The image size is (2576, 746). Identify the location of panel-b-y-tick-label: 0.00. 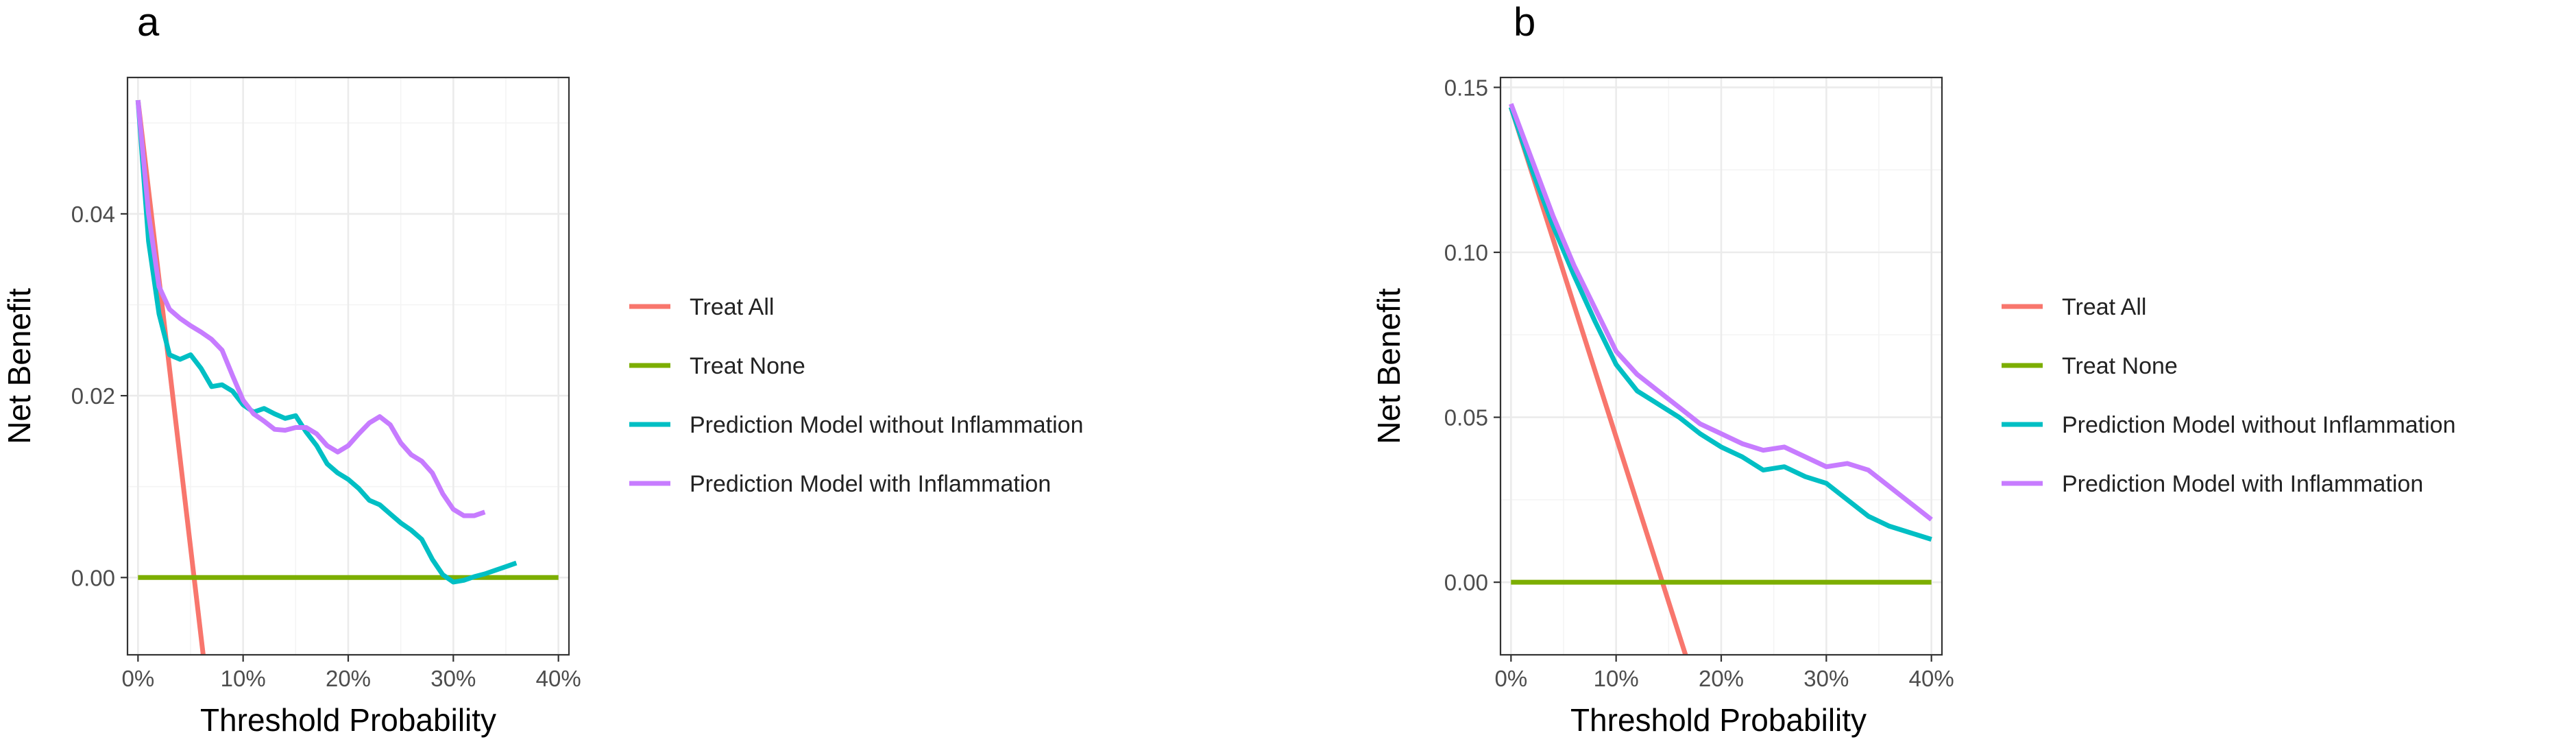
(1466, 582).